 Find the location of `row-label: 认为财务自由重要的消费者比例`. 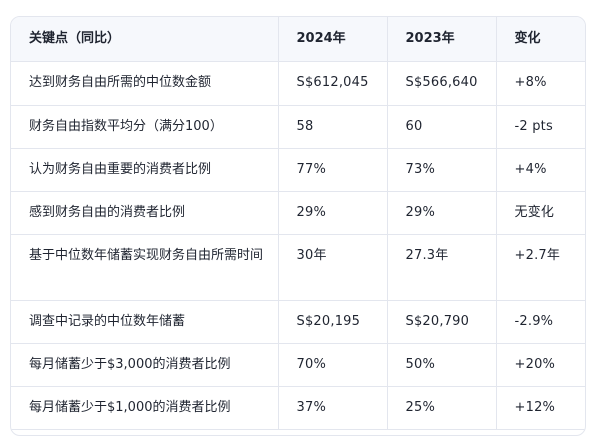

row-label: 认为财务自由重要的消费者比例 is located at coordinates (145, 170).